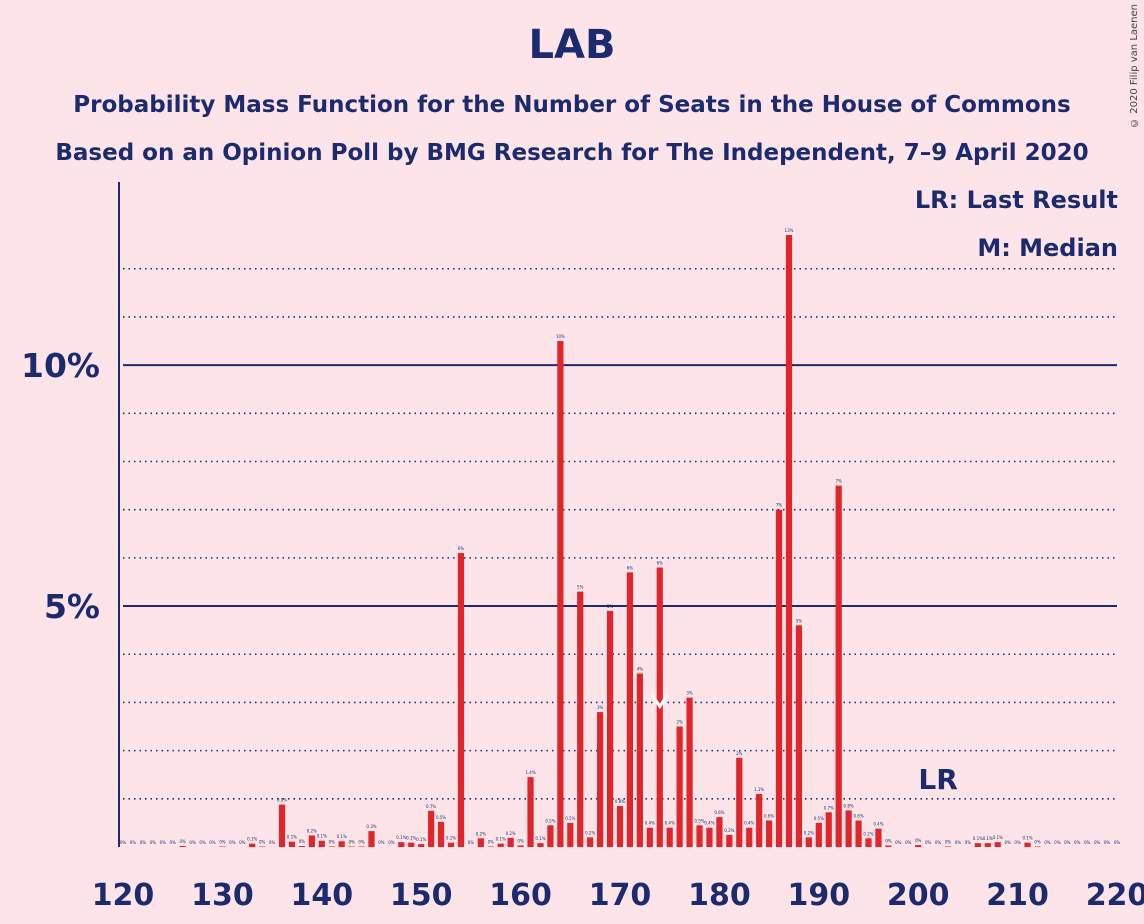 The height and width of the screenshot is (924, 1144). What do you see at coordinates (60, 365) in the screenshot?
I see `y-tick-label: 10%` at bounding box center [60, 365].